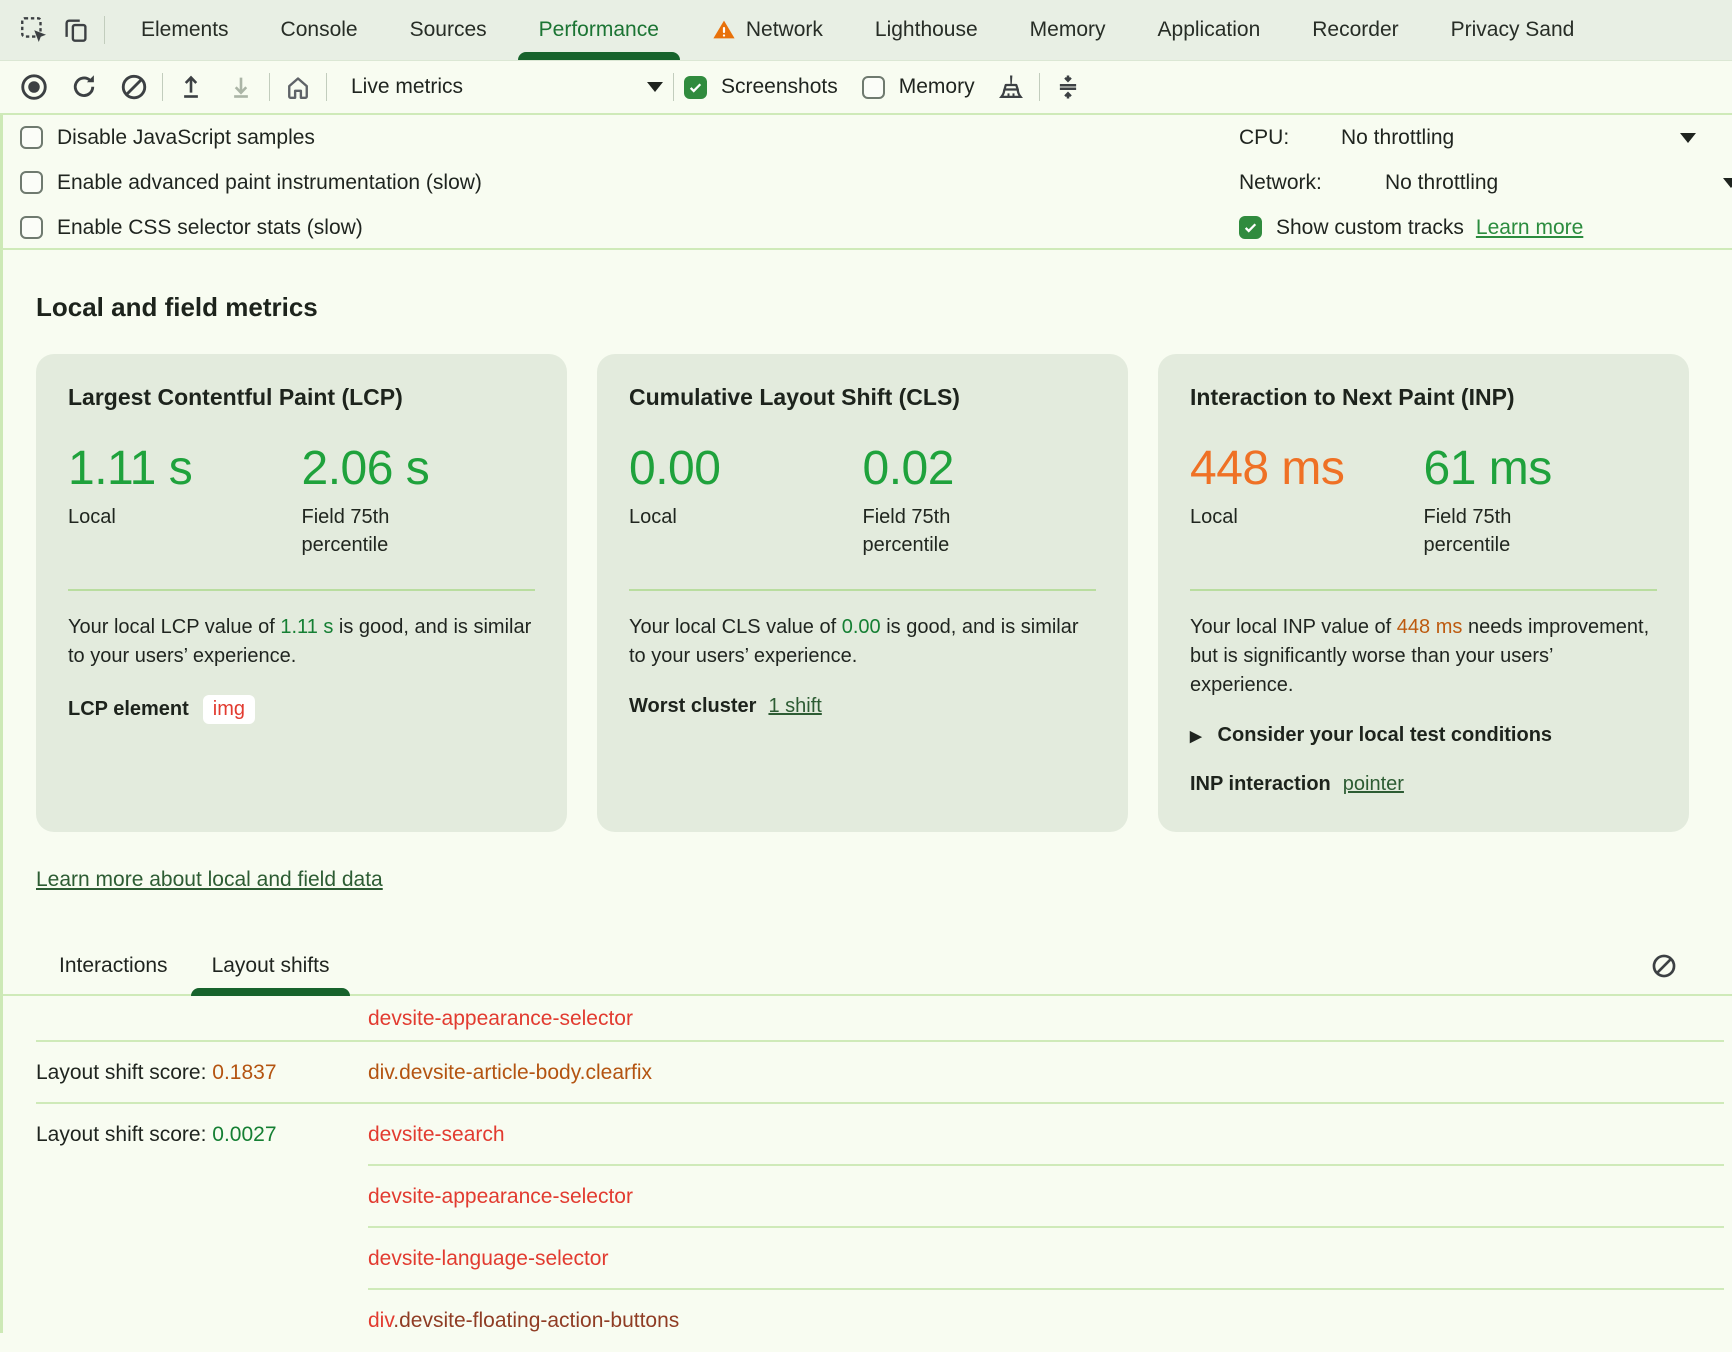 The width and height of the screenshot is (1732, 1352). Describe the element at coordinates (244, 1072) in the screenshot. I see `shift-score-value: 0.1837` at that location.